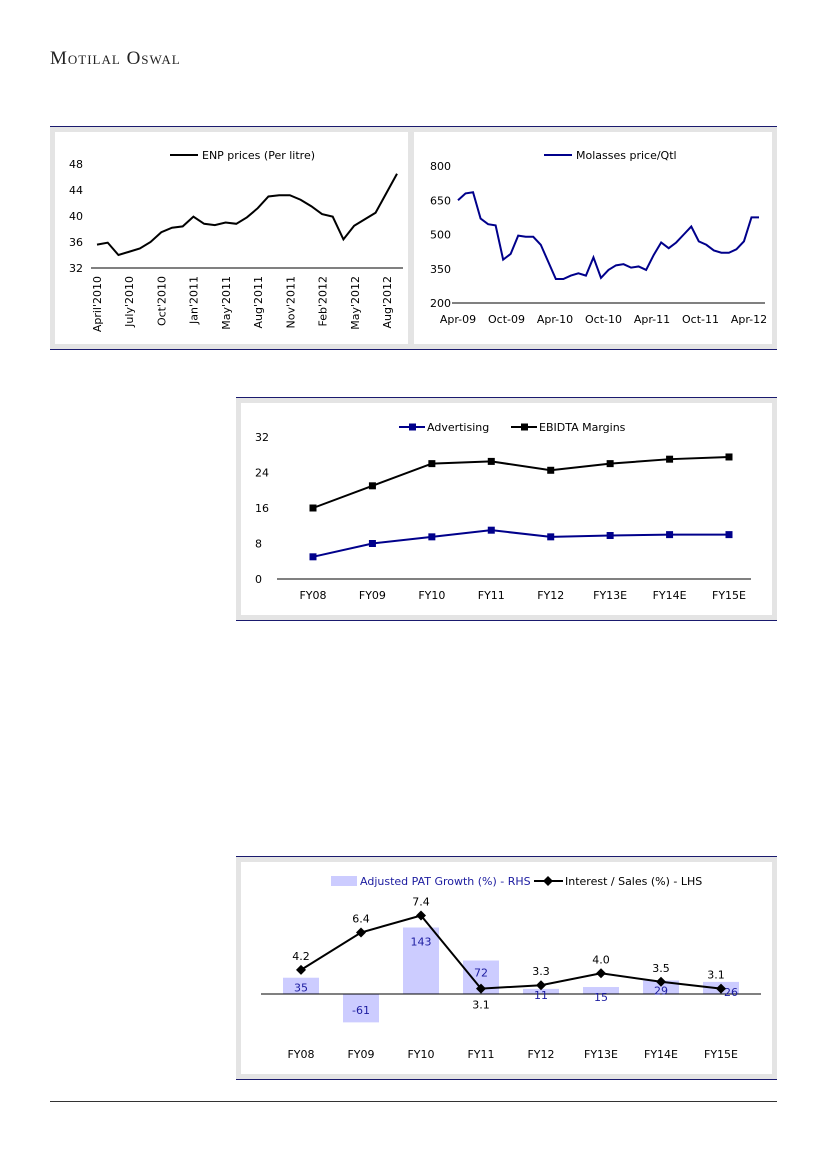  Describe the element at coordinates (194, 300) in the screenshot. I see `x-tick-label: Jan'2011` at that location.